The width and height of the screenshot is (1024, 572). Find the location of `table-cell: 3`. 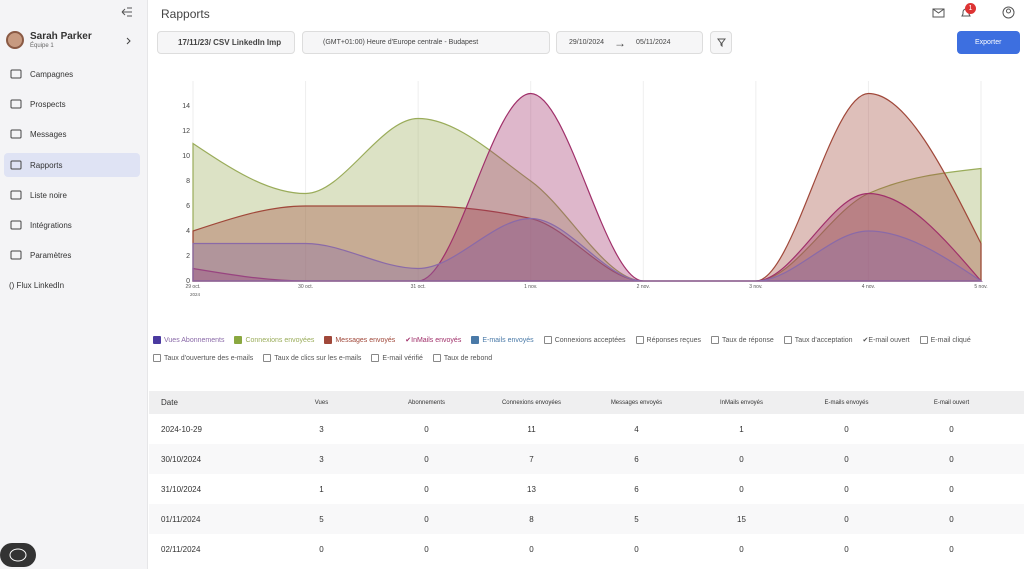

table-cell: 3 is located at coordinates (321, 429).